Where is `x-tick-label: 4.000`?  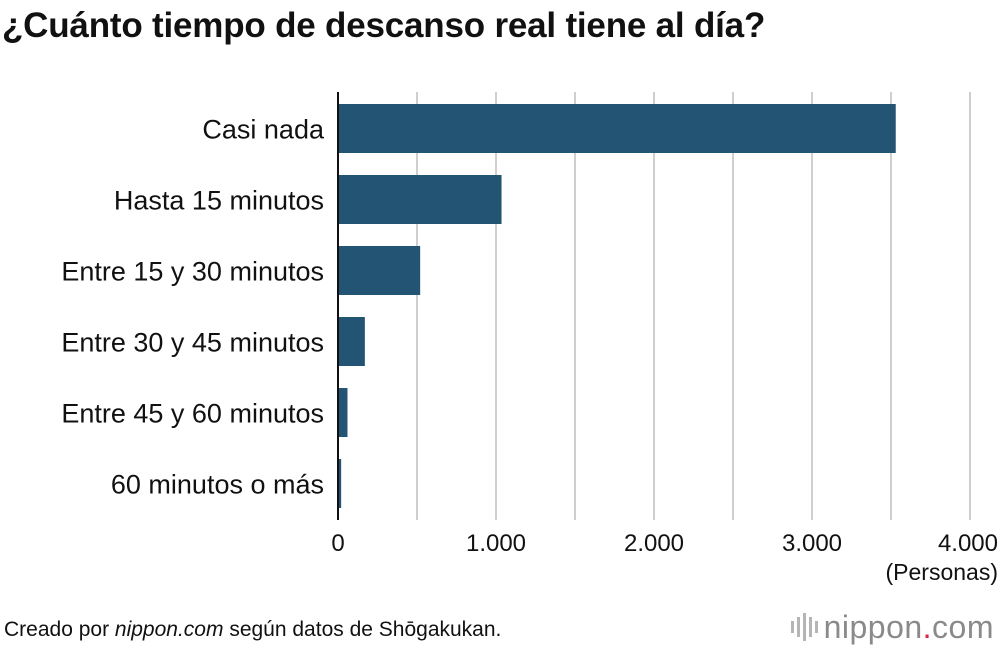 x-tick-label: 4.000 is located at coordinates (968, 543).